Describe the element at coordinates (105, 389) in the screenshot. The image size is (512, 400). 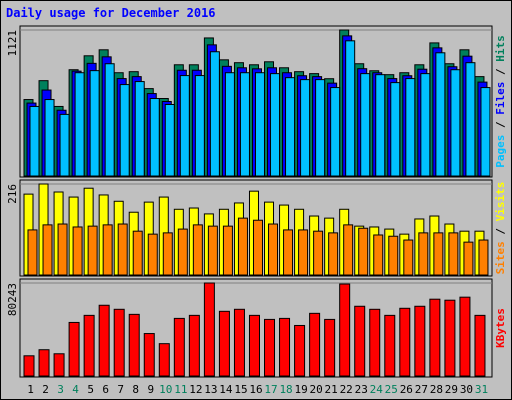
I see `x-tick-label: 6` at that location.